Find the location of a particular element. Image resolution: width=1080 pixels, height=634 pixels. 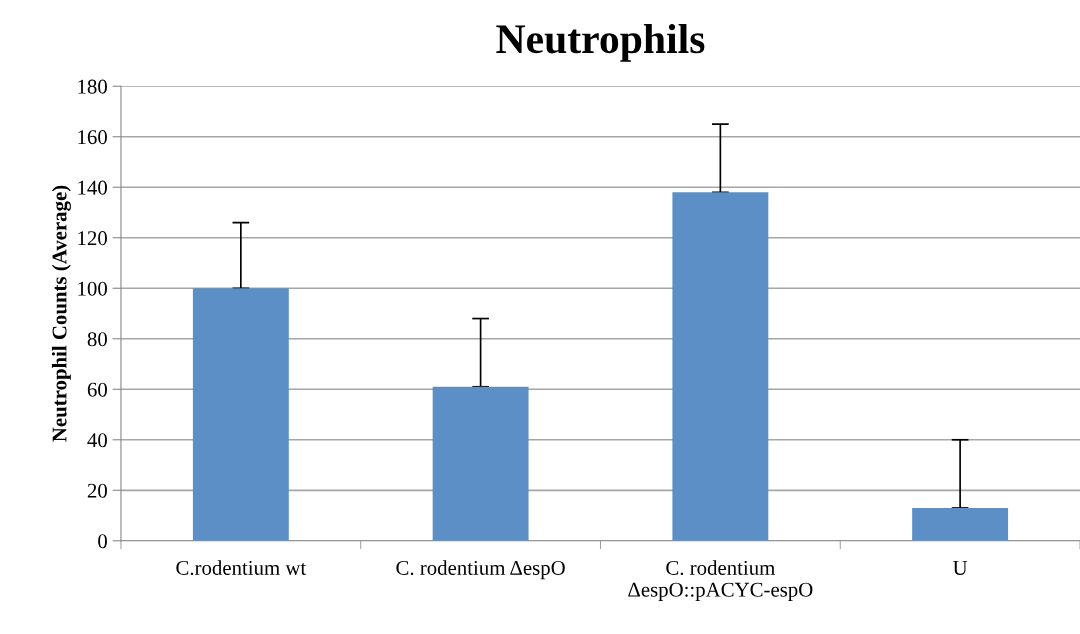

y-tick-label: 80 is located at coordinates (97, 339).